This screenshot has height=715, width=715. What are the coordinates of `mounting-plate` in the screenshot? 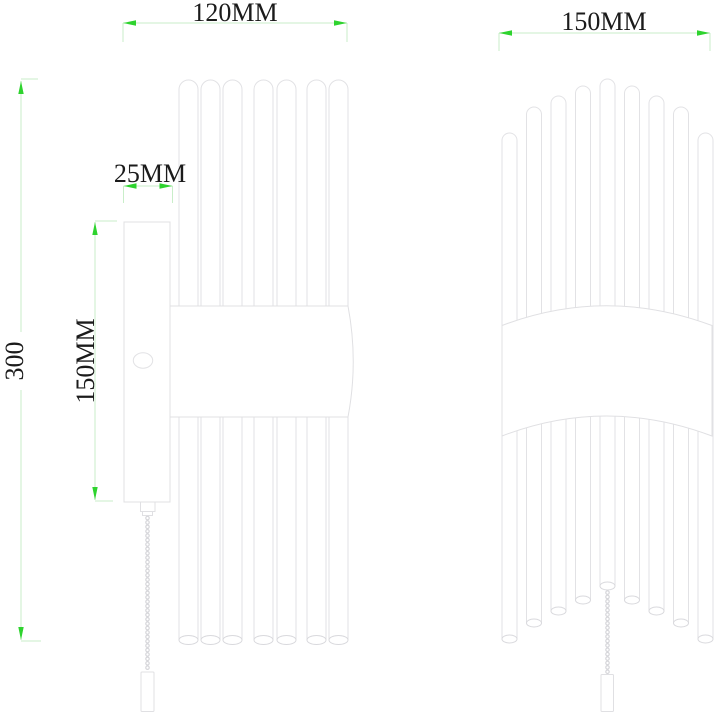 It's located at (147, 362).